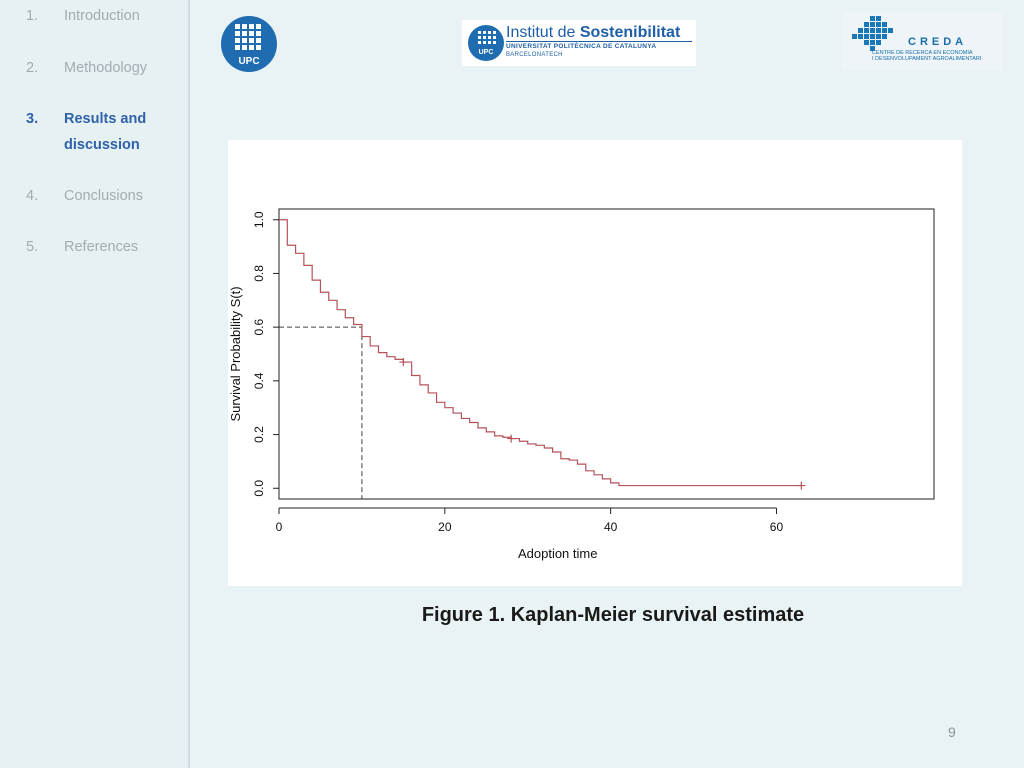 The width and height of the screenshot is (1024, 768). What do you see at coordinates (259, 488) in the screenshot?
I see `y-tick-label: 0.0` at bounding box center [259, 488].